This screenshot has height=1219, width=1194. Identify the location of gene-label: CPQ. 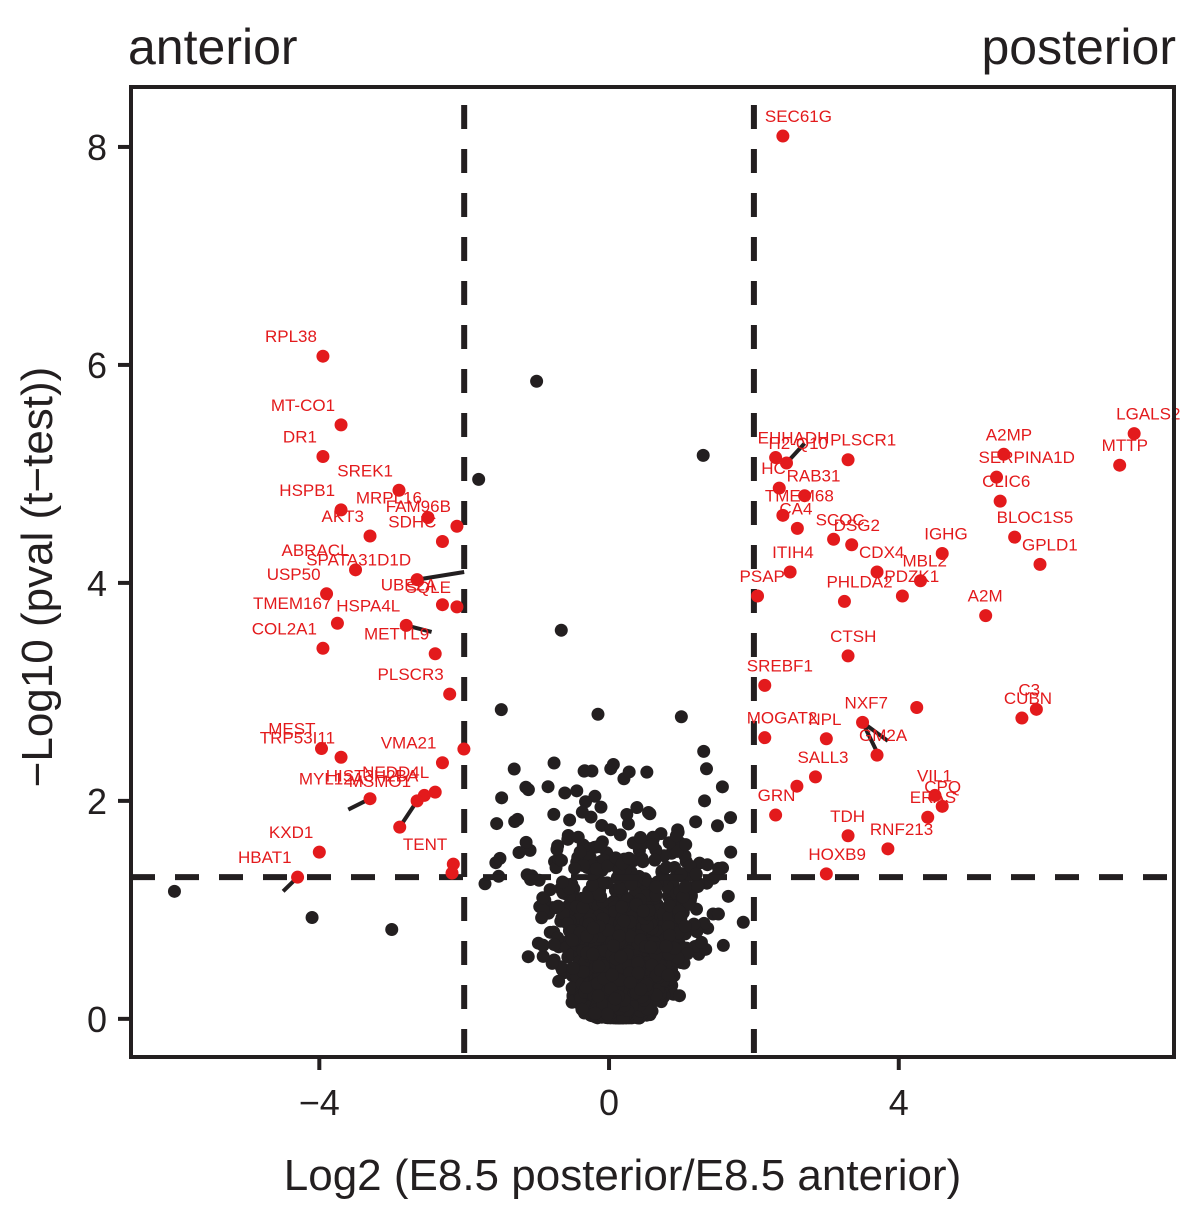
(942, 786).